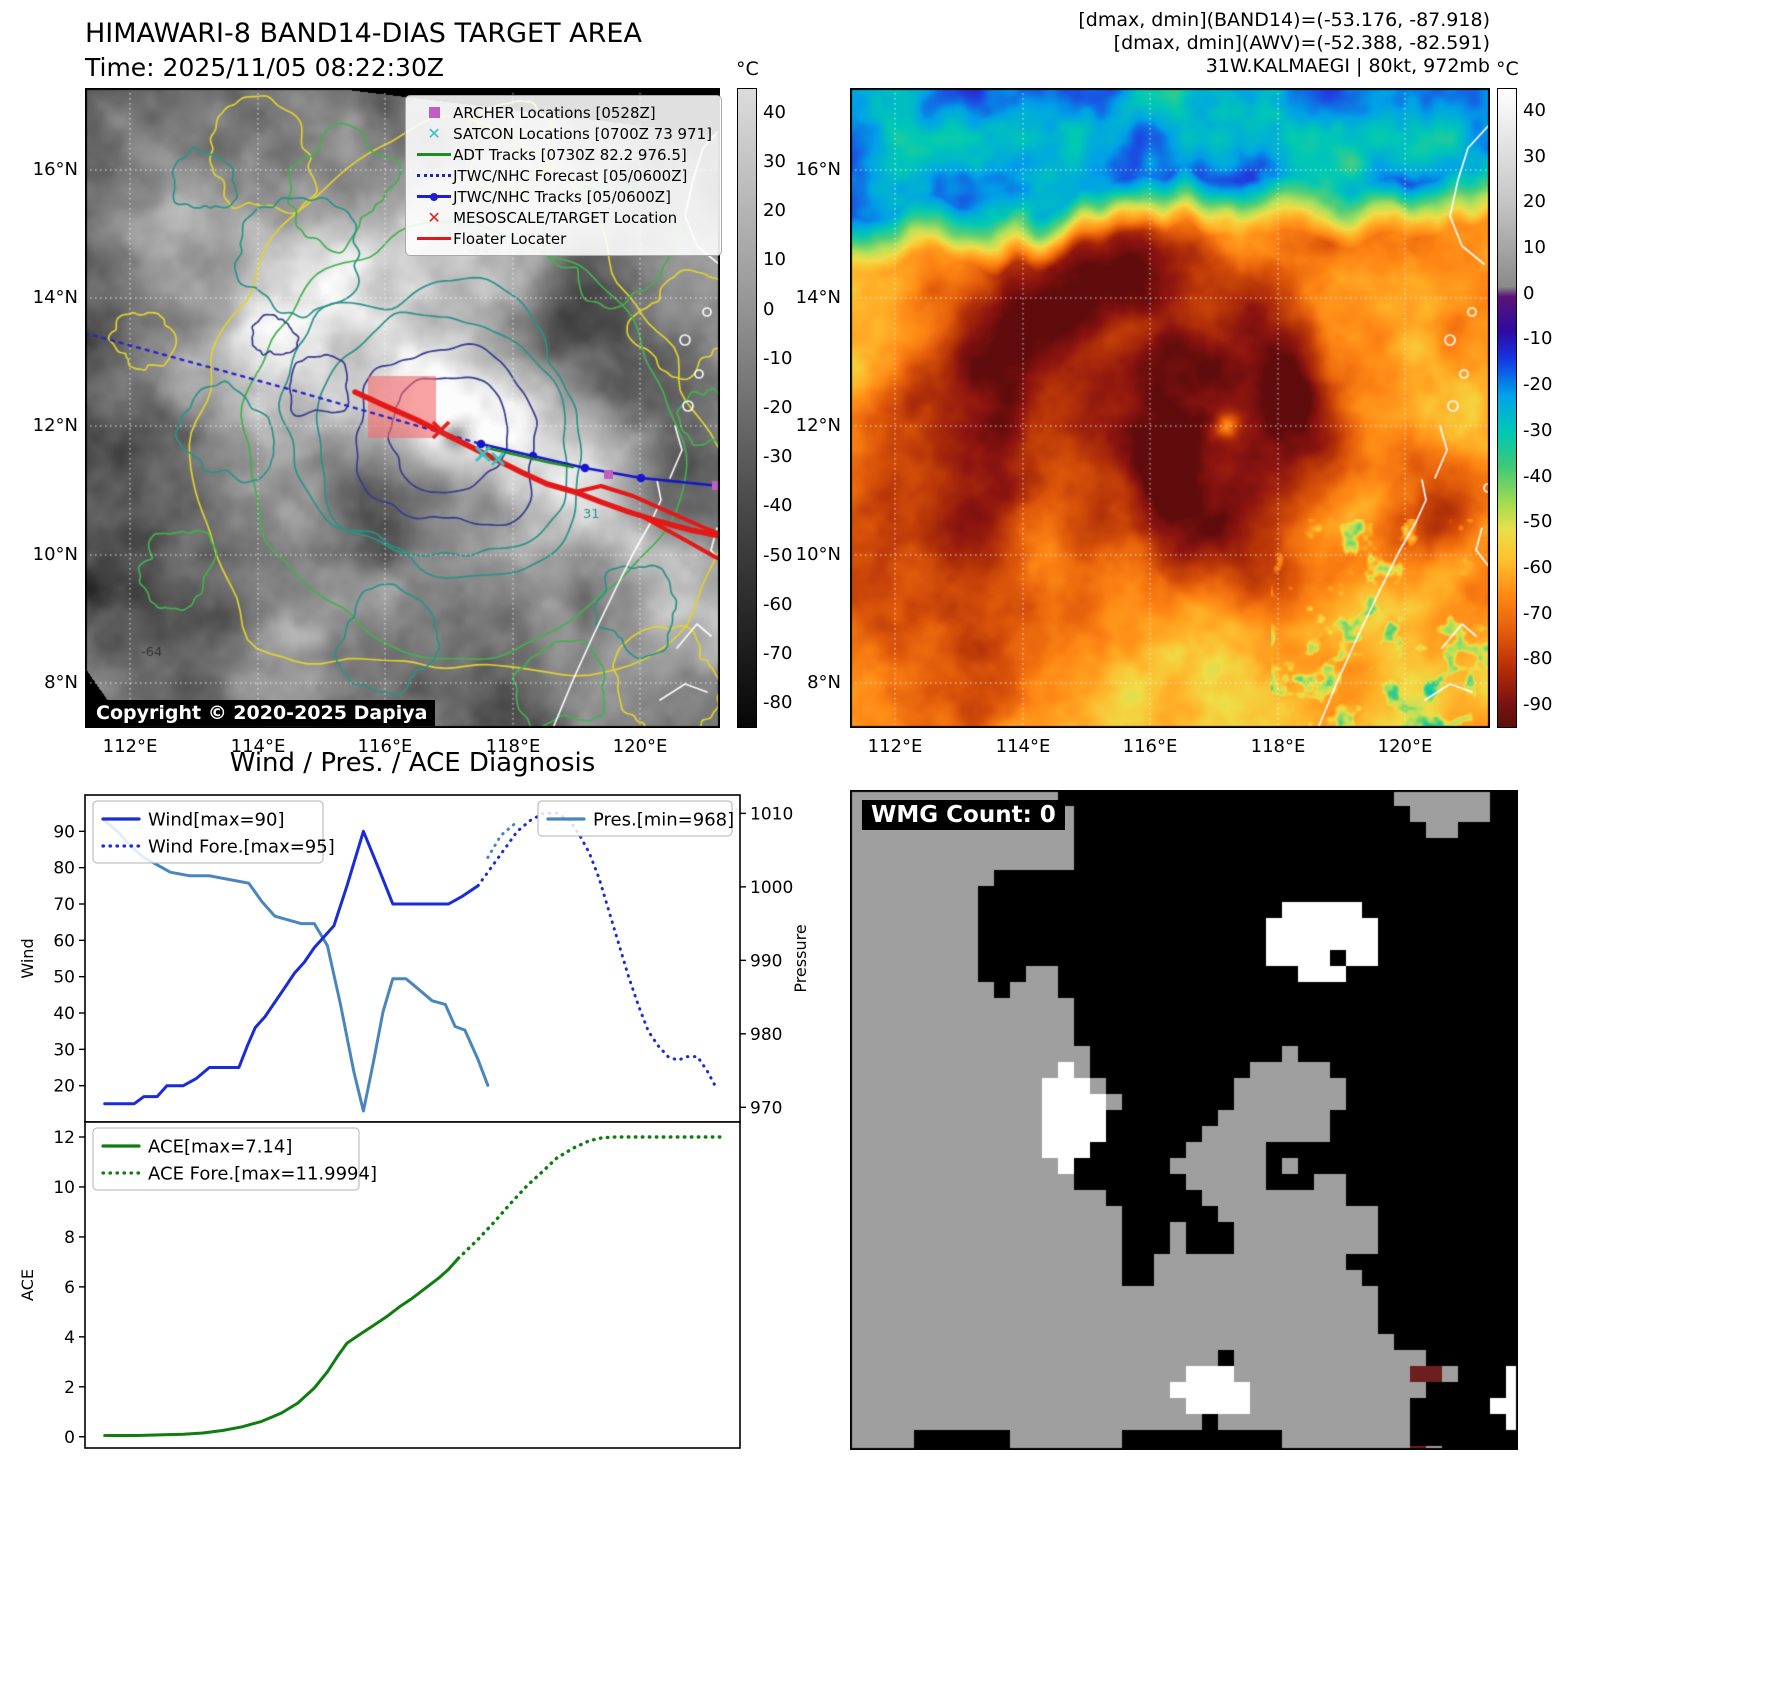 Image resolution: width=1788 pixels, height=1690 pixels. I want to click on map-legend-item: ✕ SATCON Locations [0700Z 73 971], so click(563, 133).